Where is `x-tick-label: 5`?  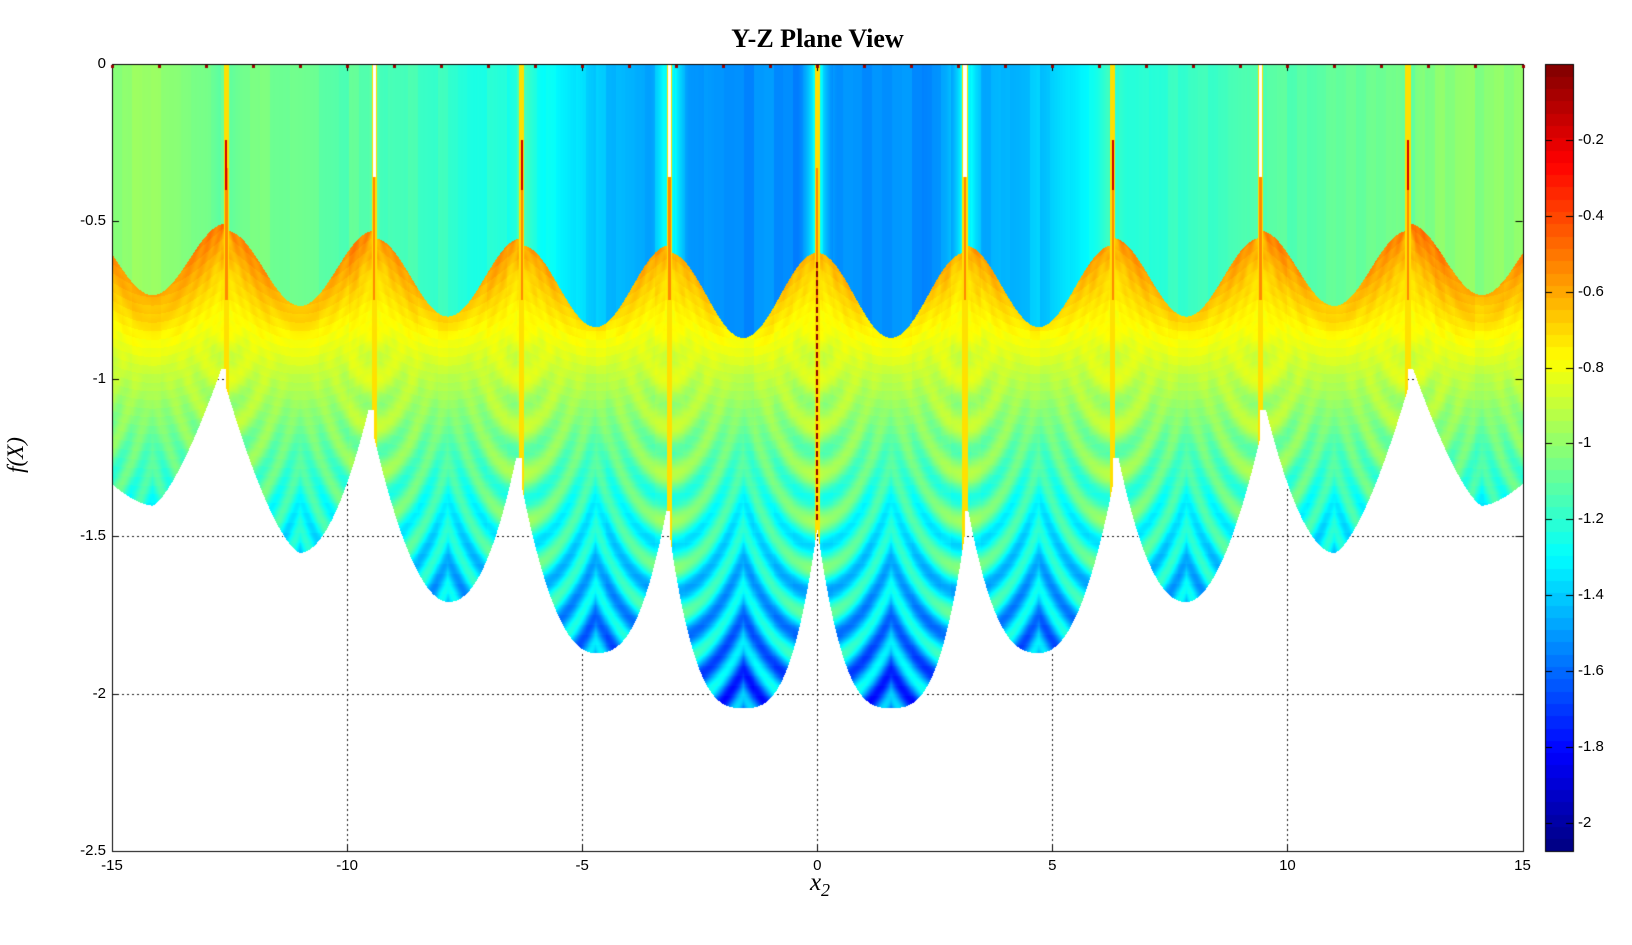
x-tick-label: 5 is located at coordinates (1052, 865).